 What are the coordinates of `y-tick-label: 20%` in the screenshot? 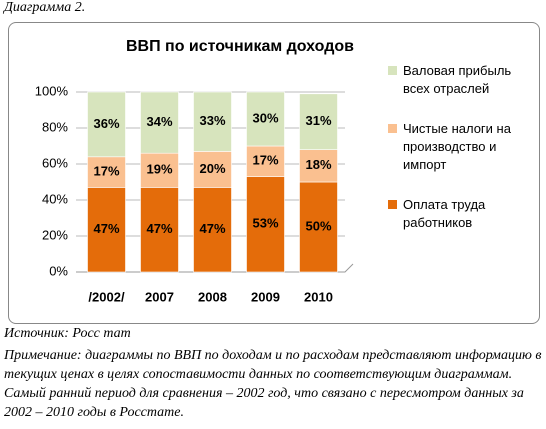 It's located at (55, 234).